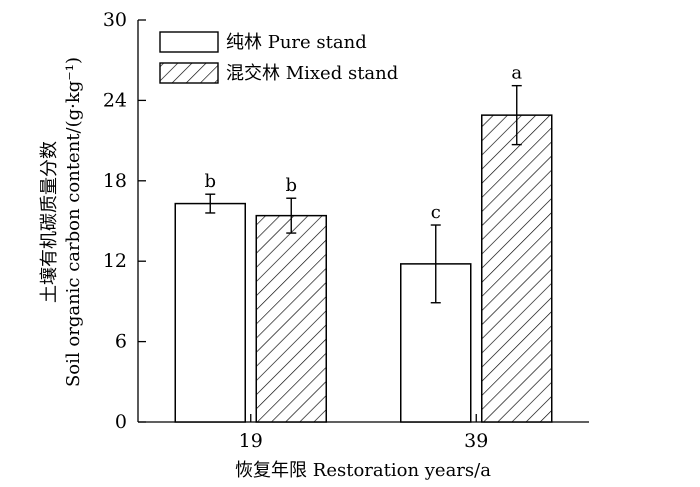  Describe the element at coordinates (278, 57) in the screenshot. I see `legend: 纯林 Pure stand 混交林 Mixed stand` at that location.